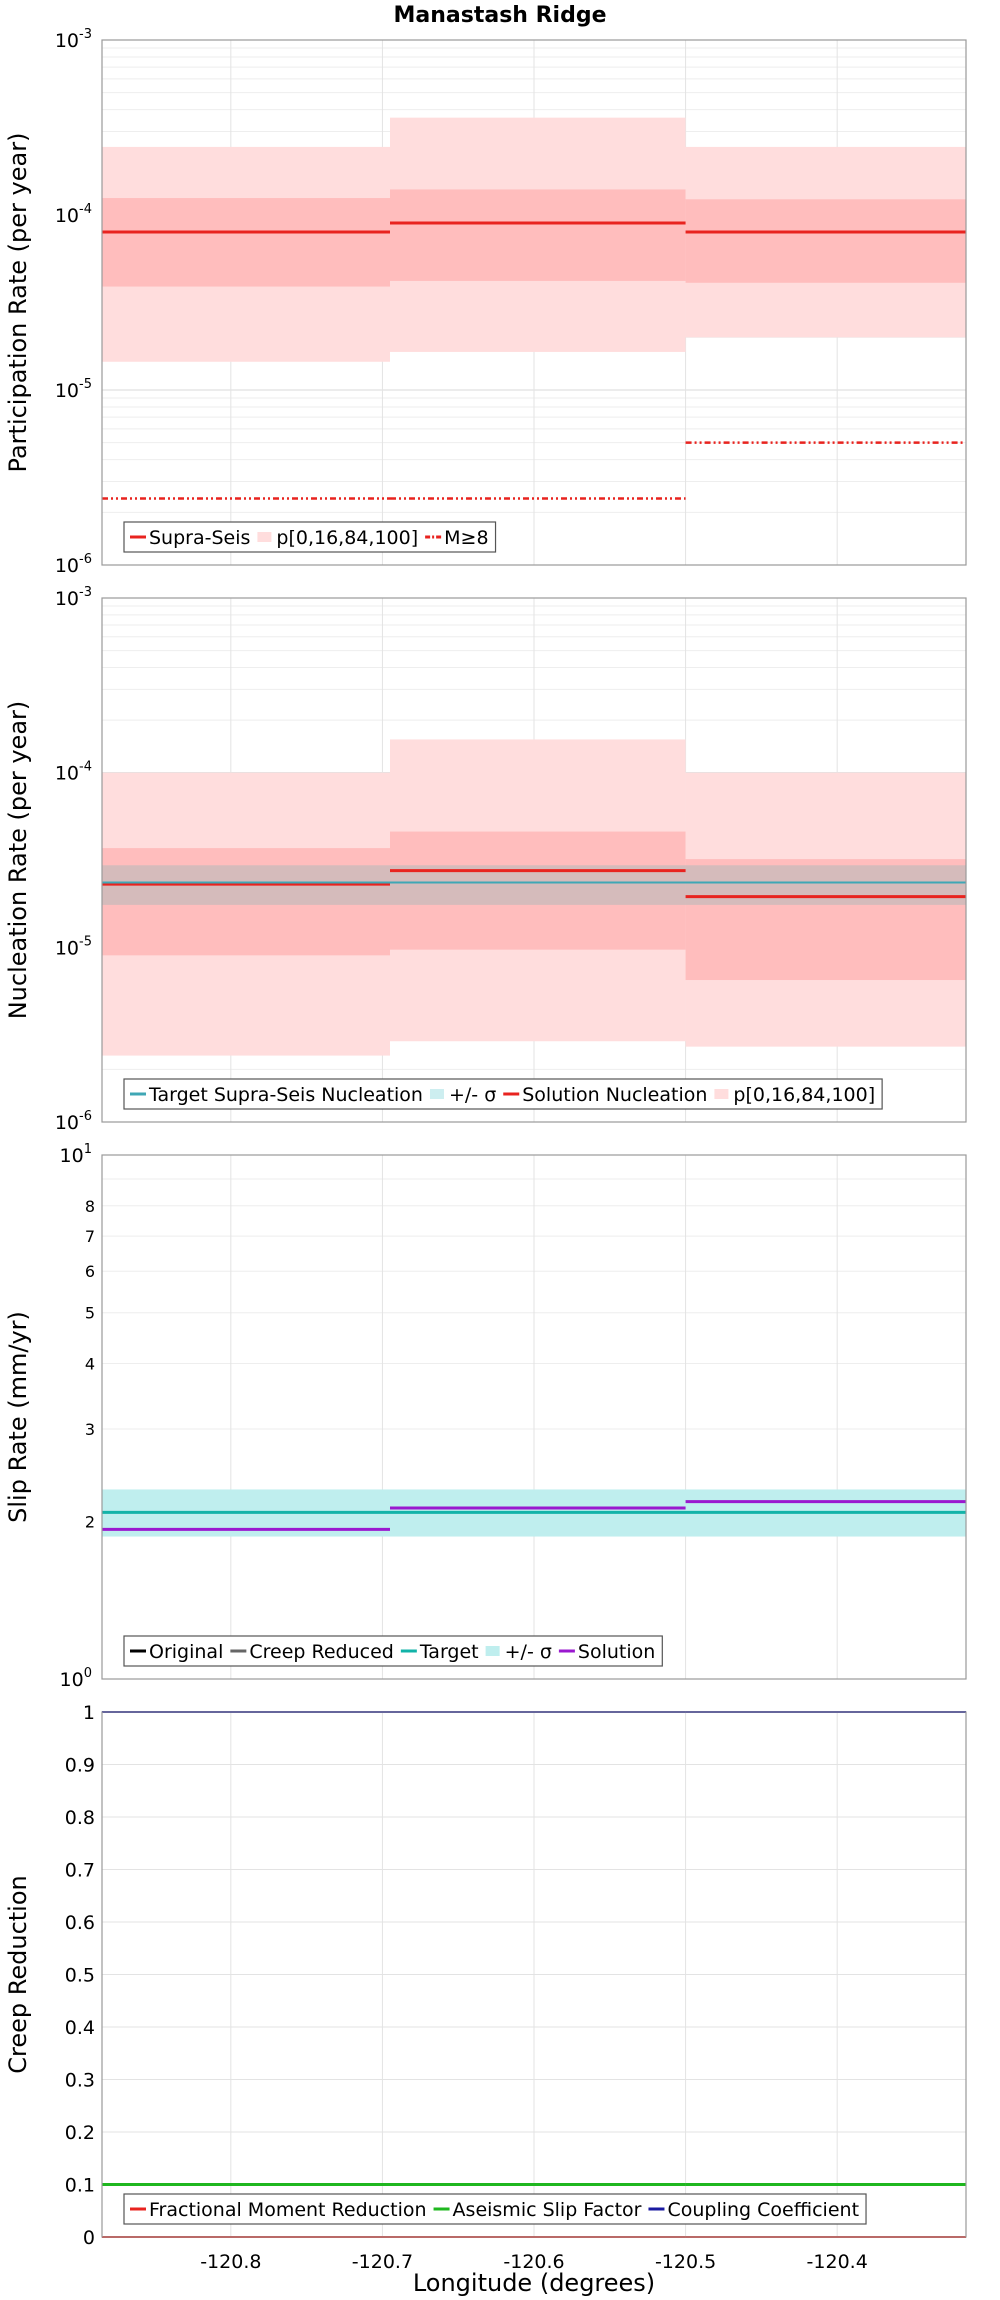 The height and width of the screenshot is (2300, 1000). What do you see at coordinates (382, 2262) in the screenshot?
I see `x-tick-label: -120.7` at bounding box center [382, 2262].